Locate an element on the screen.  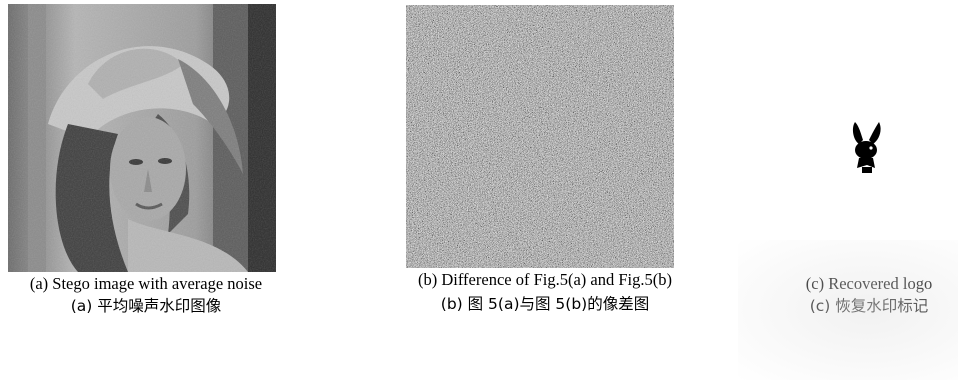
caption-c-english: (c) Recovered logo is located at coordinates (869, 283).